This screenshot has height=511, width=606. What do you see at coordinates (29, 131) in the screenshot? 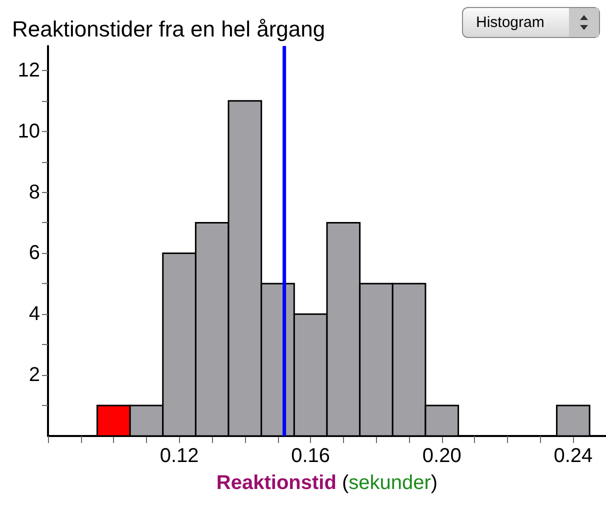
I see `y-tick-label: 10` at bounding box center [29, 131].